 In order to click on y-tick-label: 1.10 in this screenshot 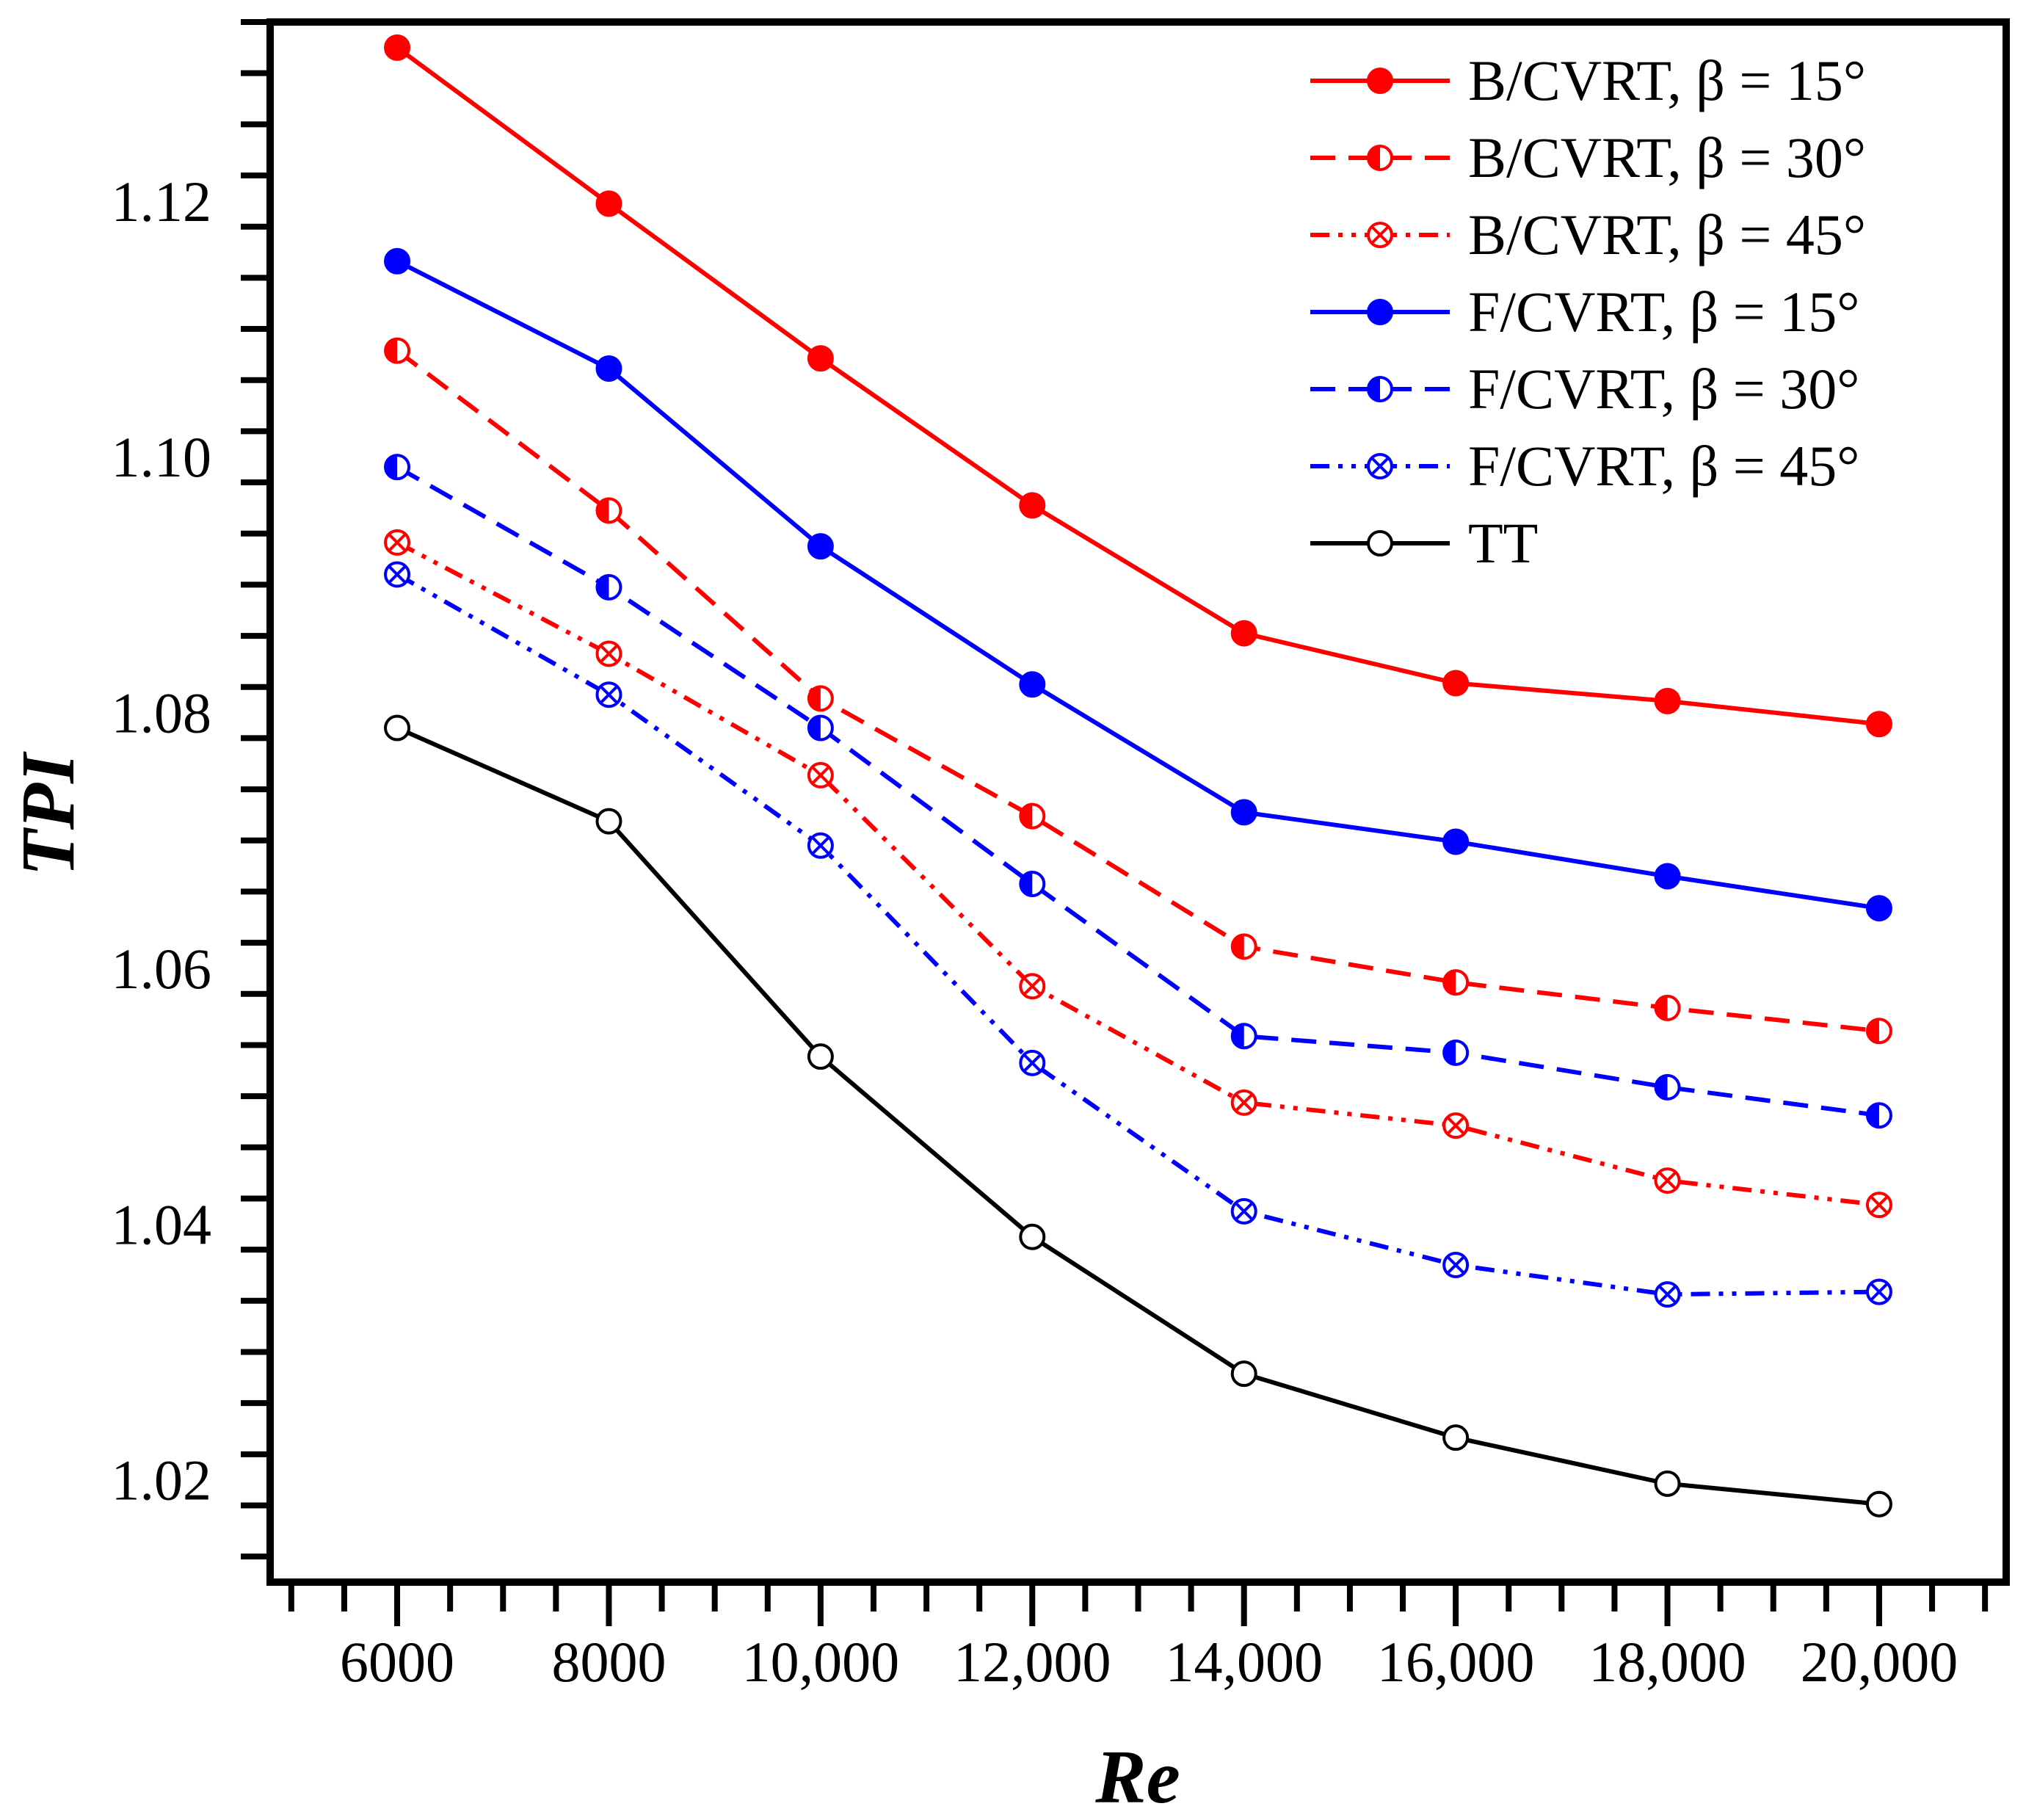, I will do `click(162, 457)`.